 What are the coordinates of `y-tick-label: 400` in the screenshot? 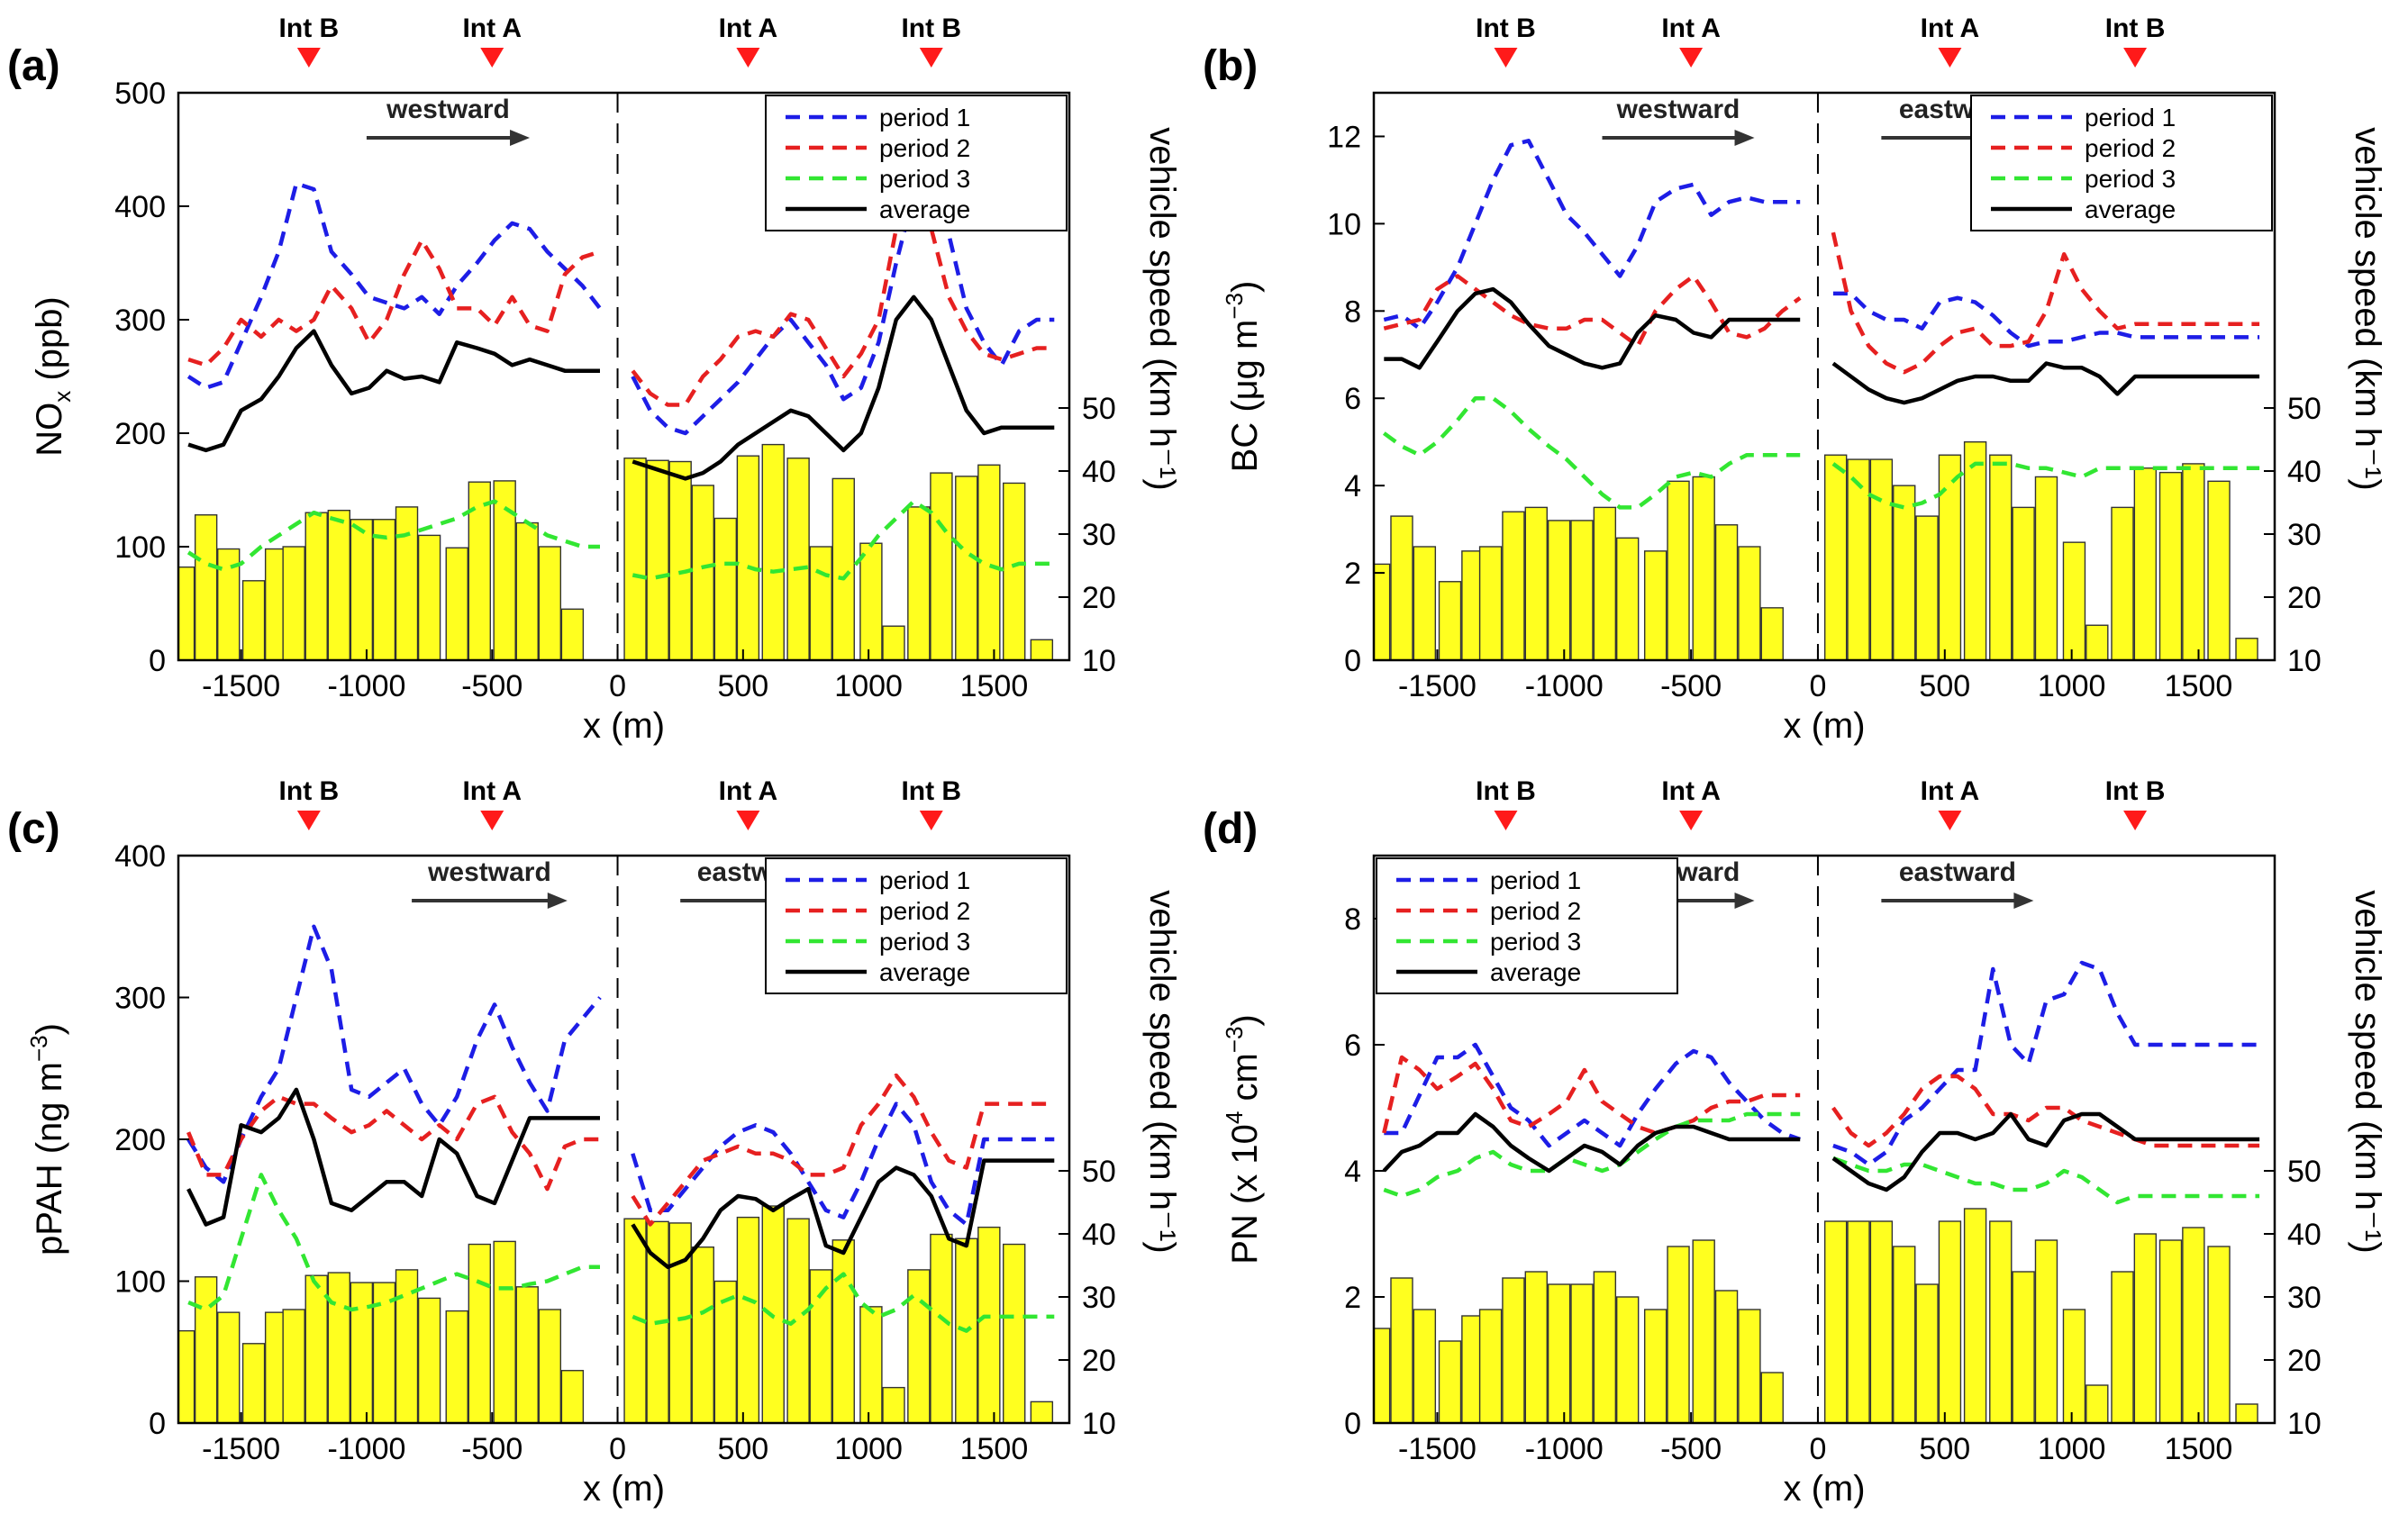 It's located at (140, 207).